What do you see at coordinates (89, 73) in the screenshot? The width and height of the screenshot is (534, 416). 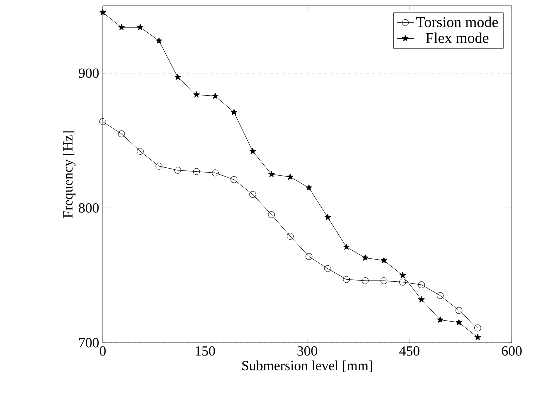 I see `y-tick-label: 900` at bounding box center [89, 73].